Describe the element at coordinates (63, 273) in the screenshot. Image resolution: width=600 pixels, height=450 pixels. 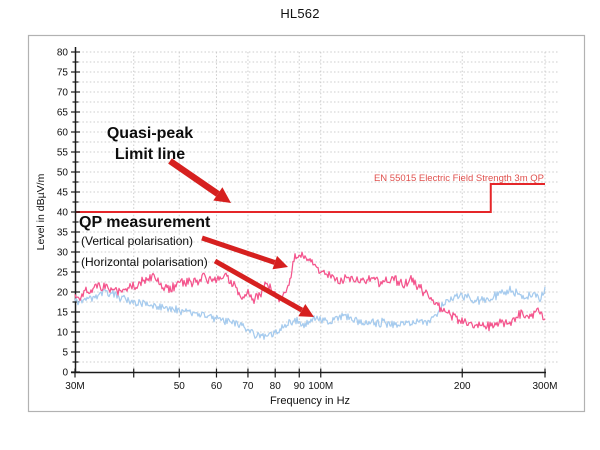
I see `y-tick-label: 25` at that location.